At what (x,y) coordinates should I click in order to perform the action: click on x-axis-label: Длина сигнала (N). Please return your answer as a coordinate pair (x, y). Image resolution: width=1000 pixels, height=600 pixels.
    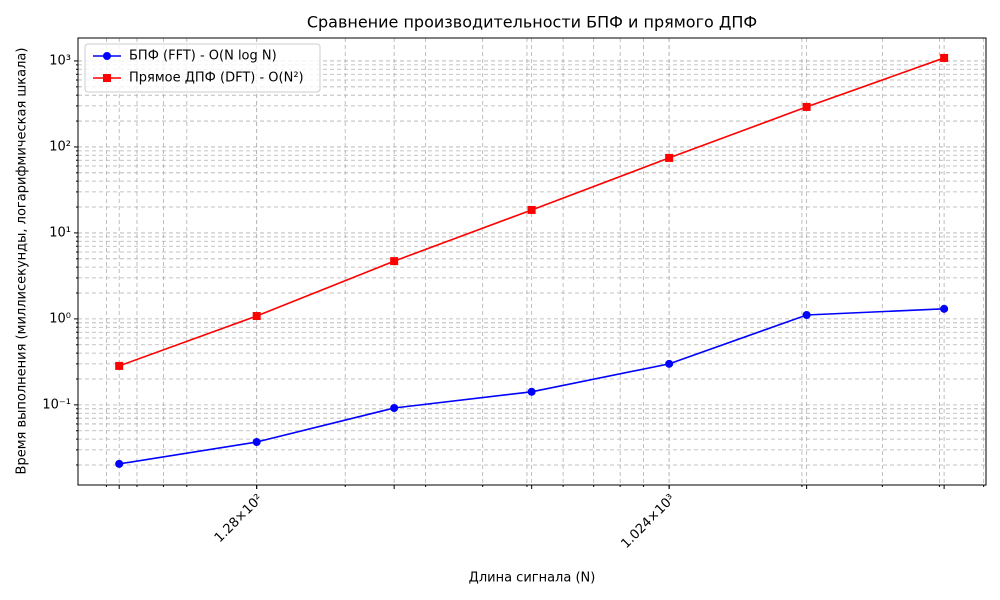
    Looking at the image, I should click on (532, 578).